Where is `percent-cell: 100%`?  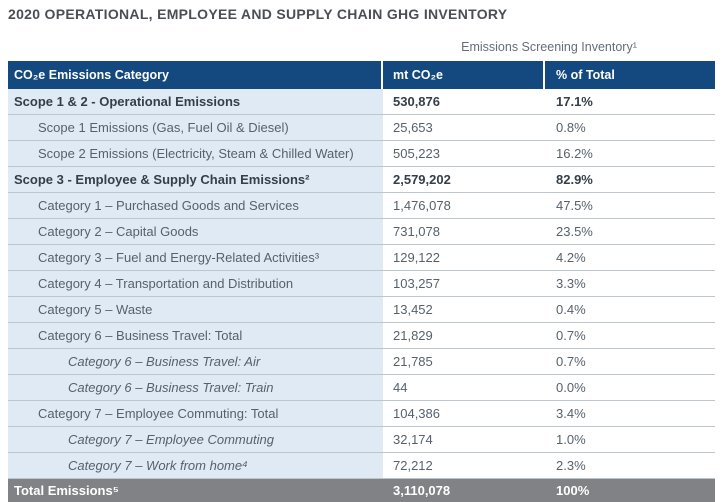
percent-cell: 100% is located at coordinates (573, 490).